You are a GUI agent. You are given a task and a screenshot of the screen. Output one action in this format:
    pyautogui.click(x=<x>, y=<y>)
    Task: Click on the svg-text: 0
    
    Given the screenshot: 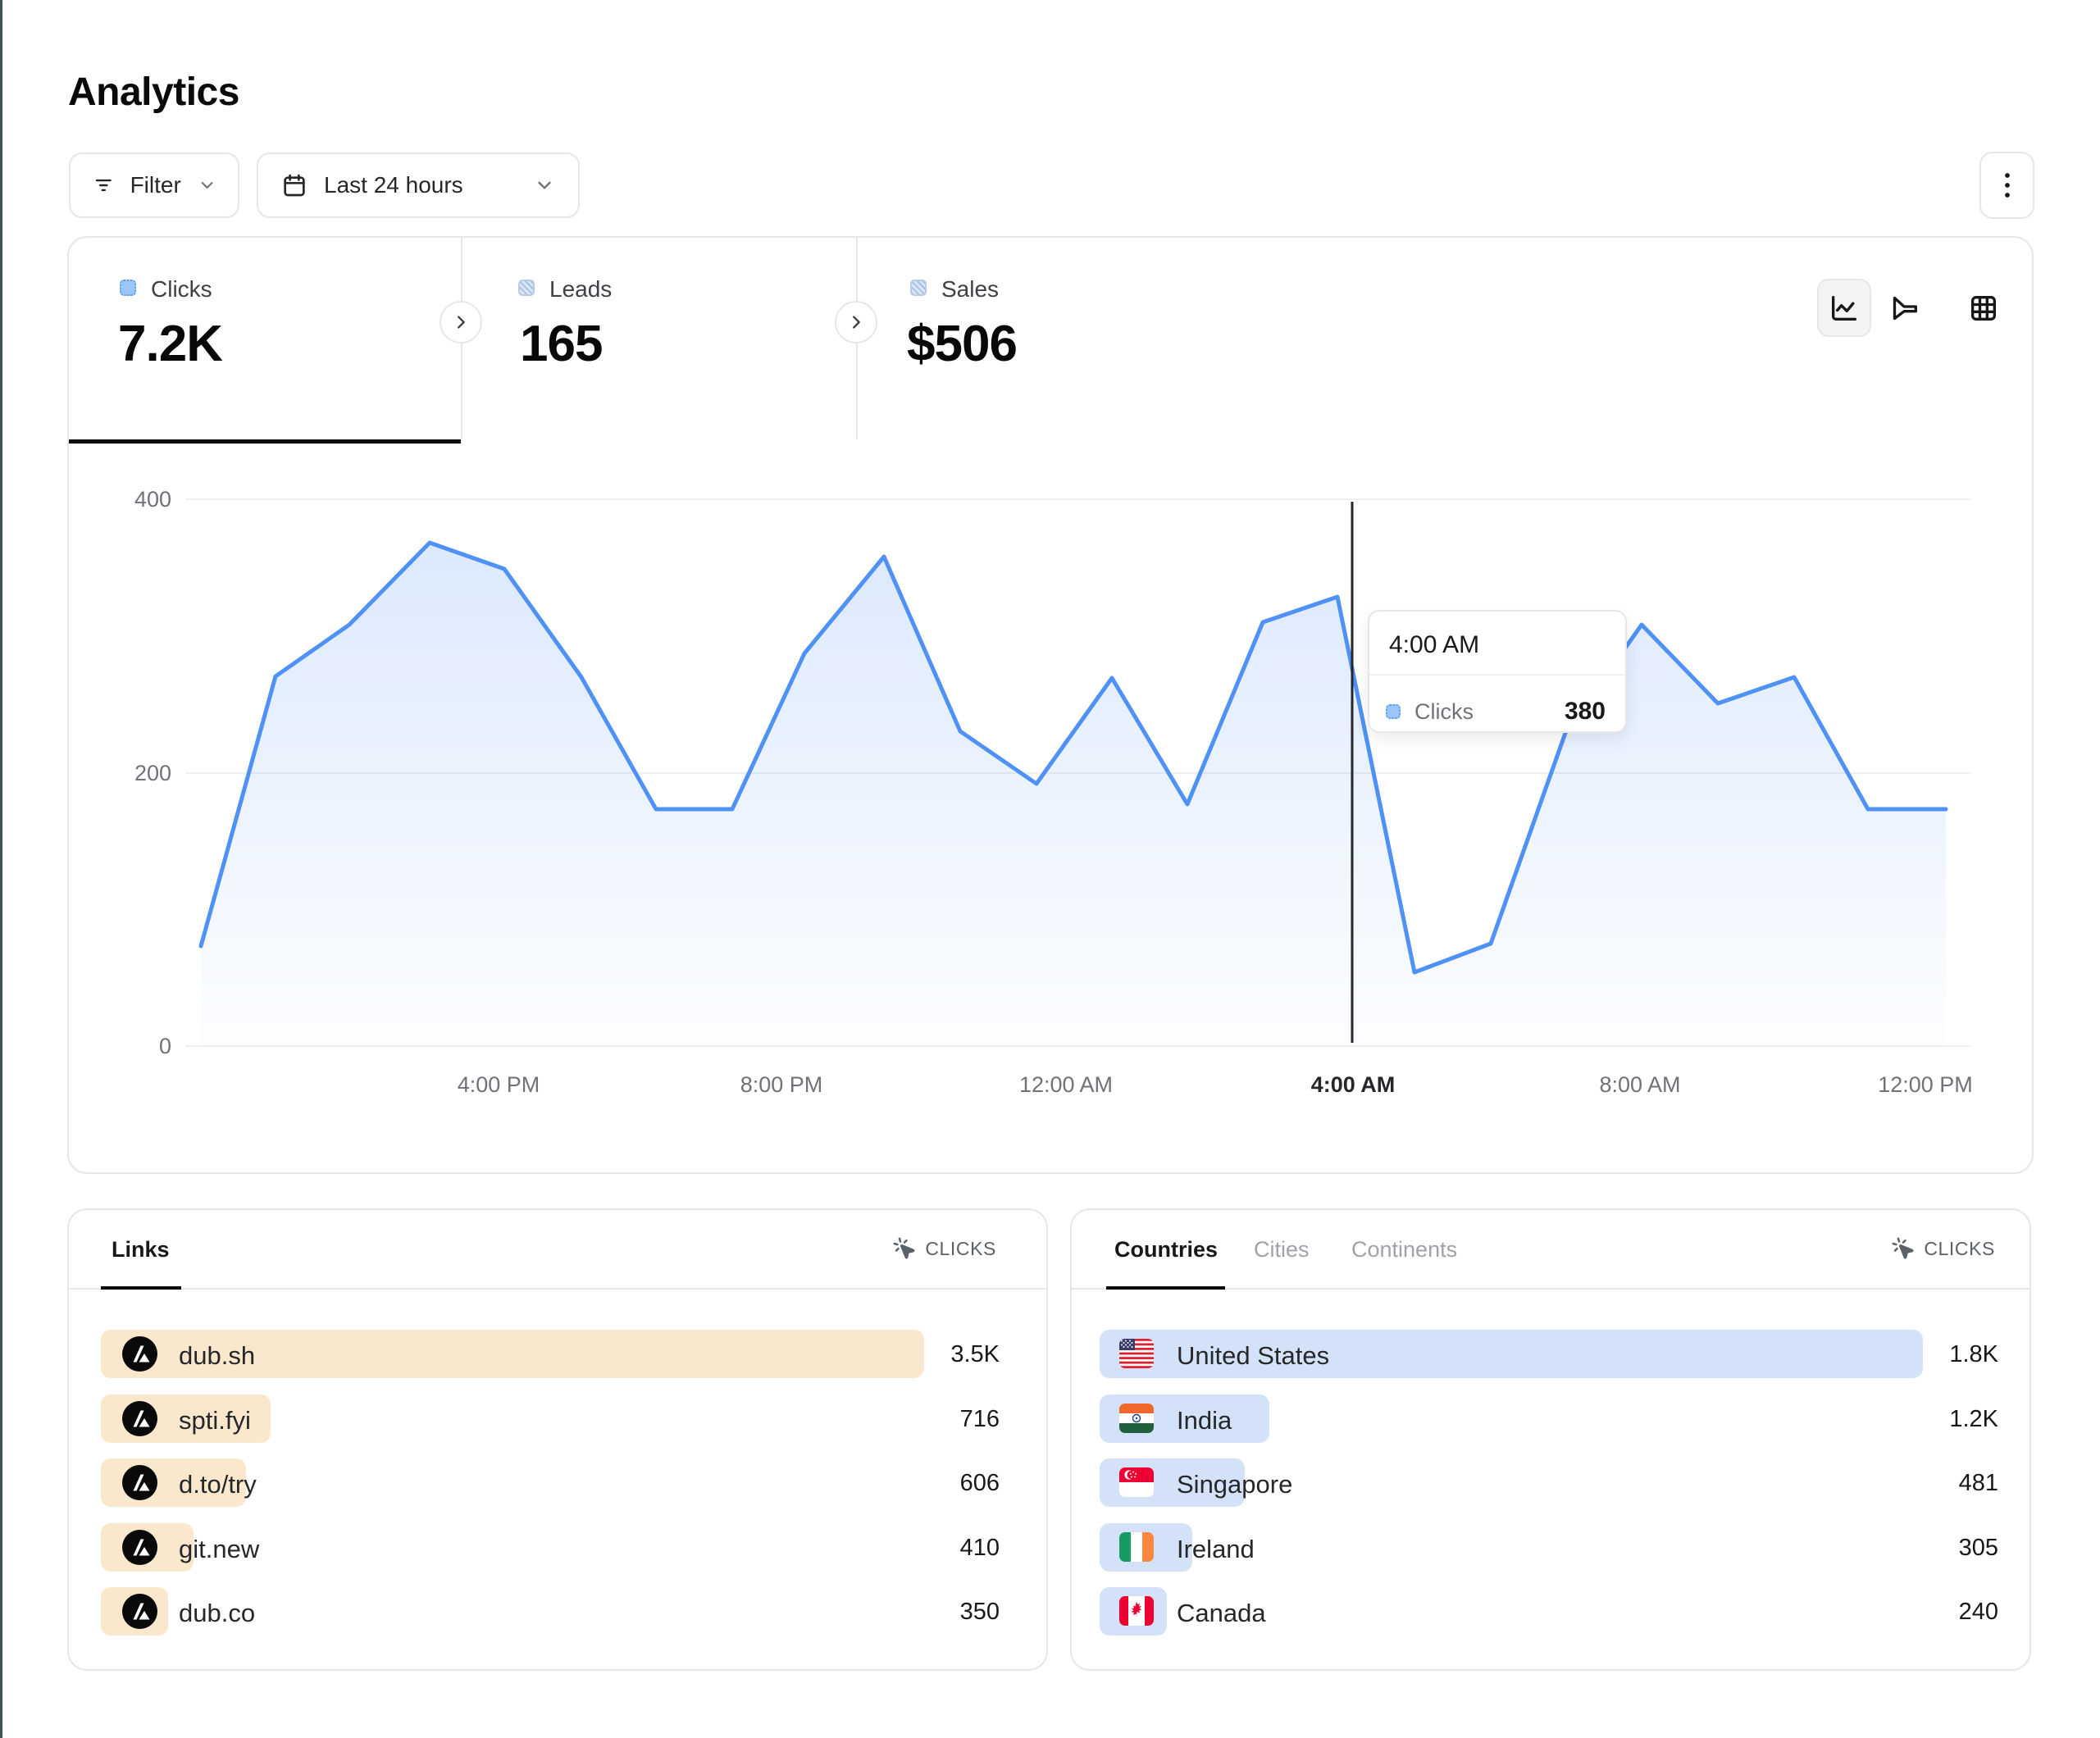 What is the action you would take?
    pyautogui.click(x=165, y=1046)
    